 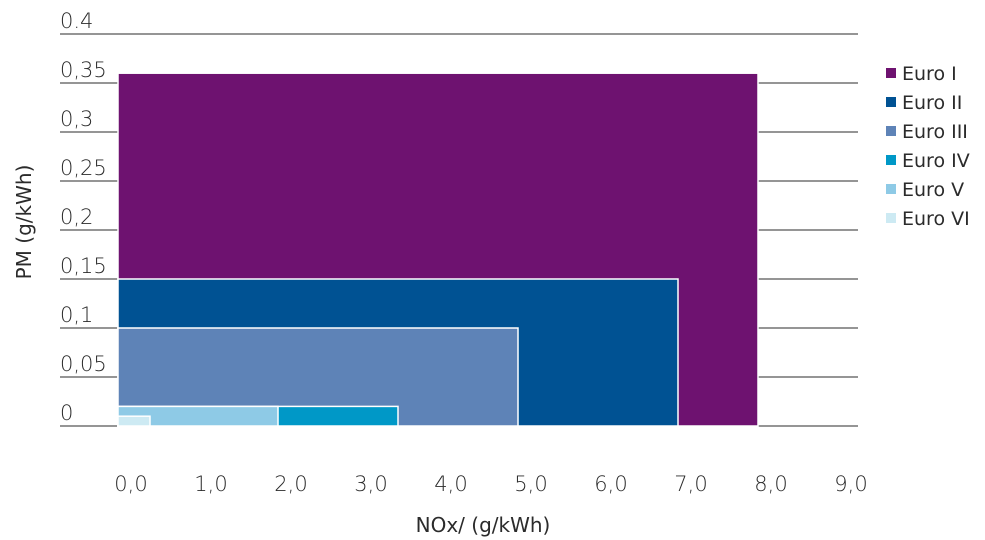 What do you see at coordinates (76, 119) in the screenshot?
I see `y-tick-label: 0,3` at bounding box center [76, 119].